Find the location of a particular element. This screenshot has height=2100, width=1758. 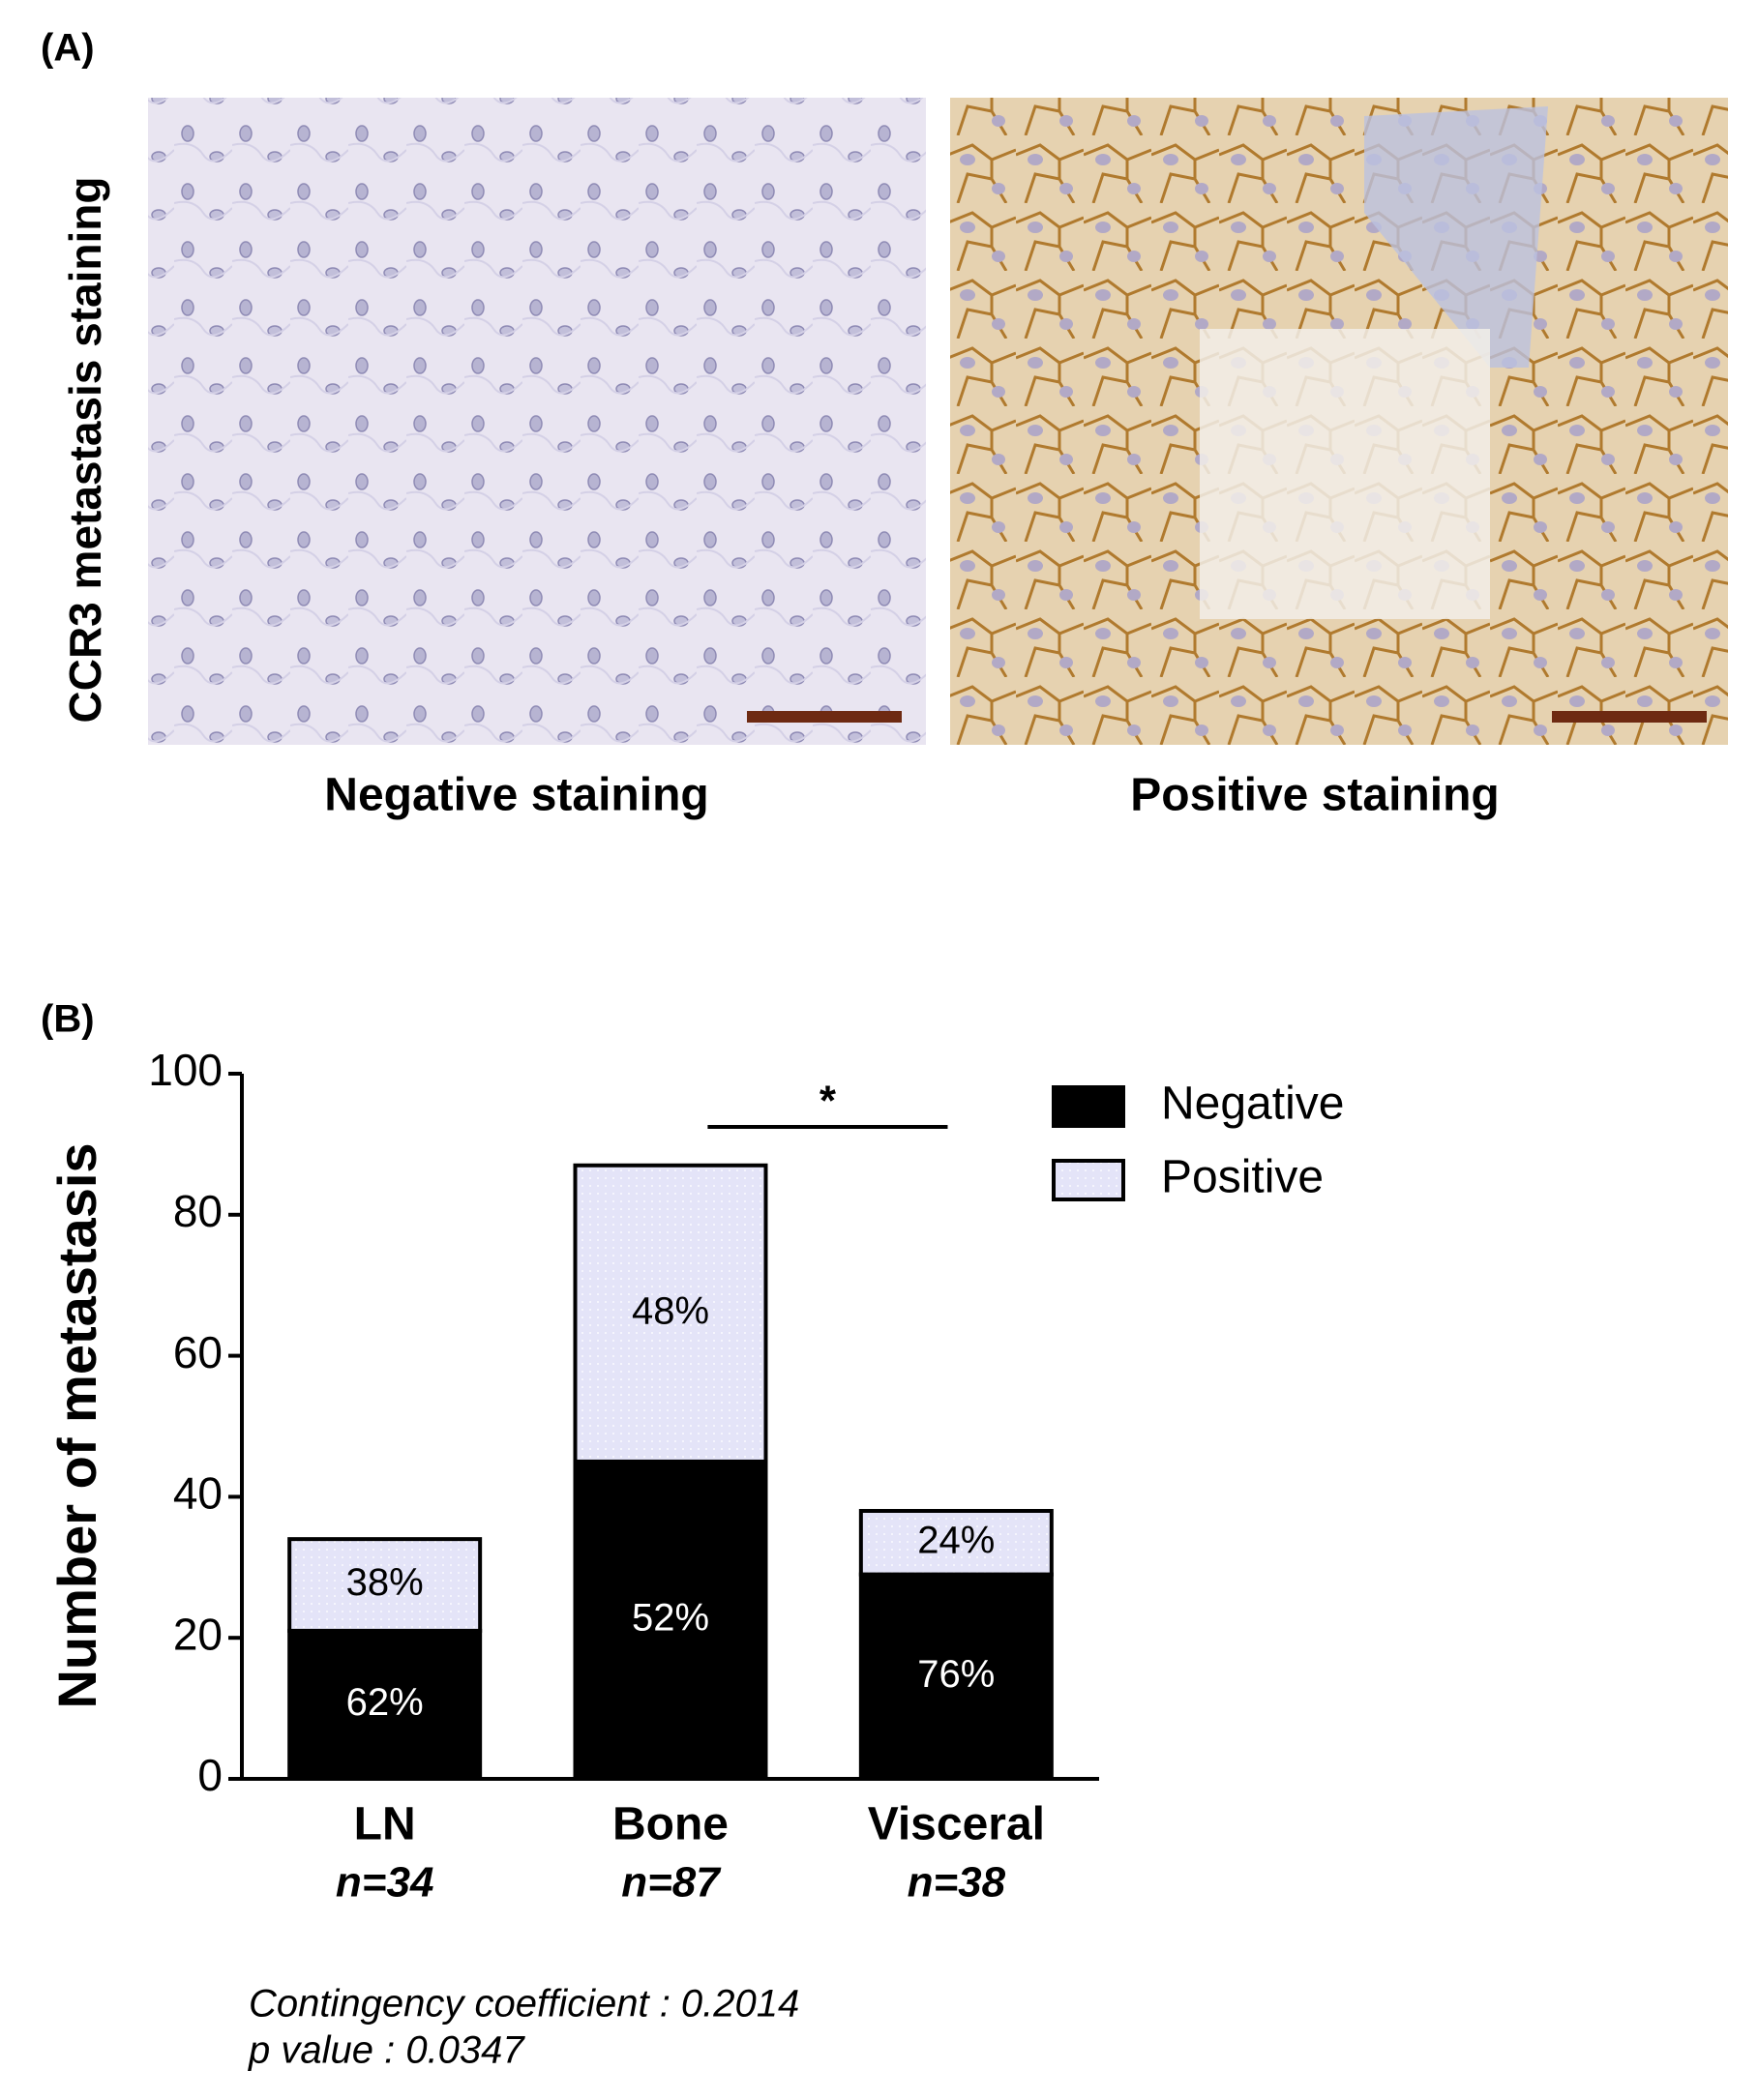

segment-label: 52% is located at coordinates (671, 1618).